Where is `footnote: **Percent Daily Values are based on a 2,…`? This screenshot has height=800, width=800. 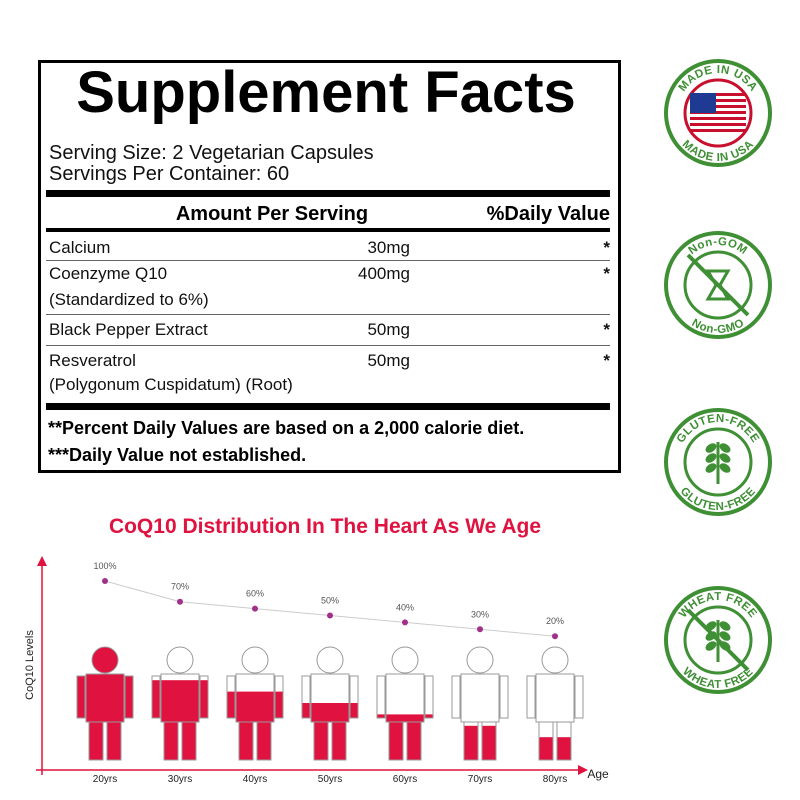 footnote: **Percent Daily Values are based on a 2,… is located at coordinates (286, 428).